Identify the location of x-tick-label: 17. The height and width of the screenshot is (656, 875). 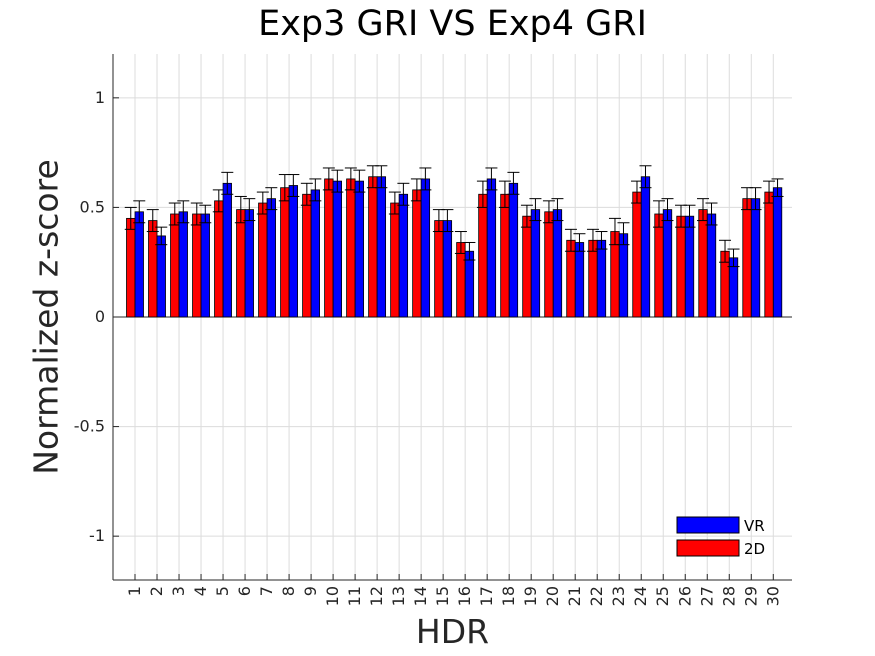
(486, 596).